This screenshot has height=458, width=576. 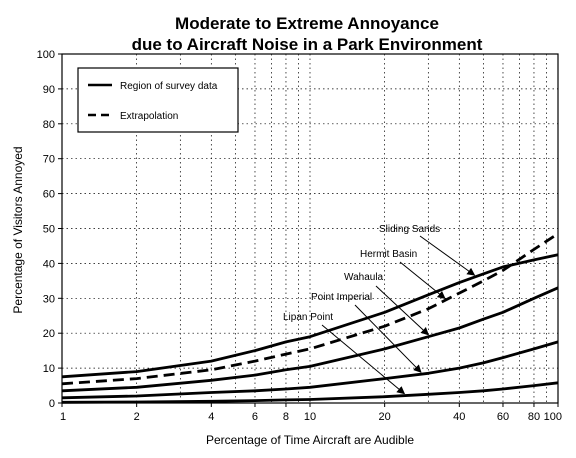 What do you see at coordinates (503, 417) in the screenshot?
I see `x-tick-label: 60` at bounding box center [503, 417].